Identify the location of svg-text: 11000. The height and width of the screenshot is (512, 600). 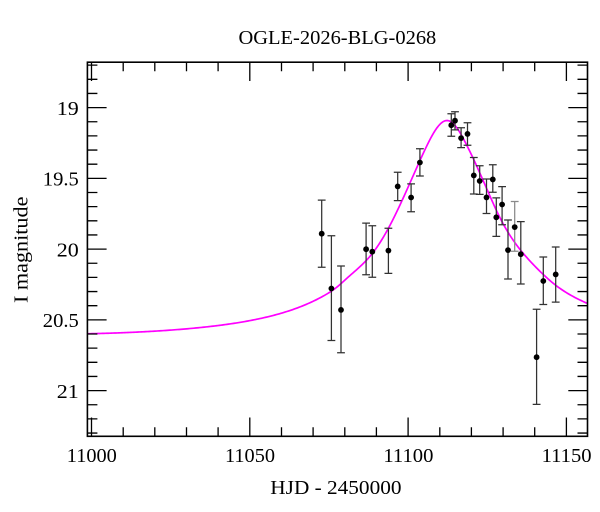
(92, 456).